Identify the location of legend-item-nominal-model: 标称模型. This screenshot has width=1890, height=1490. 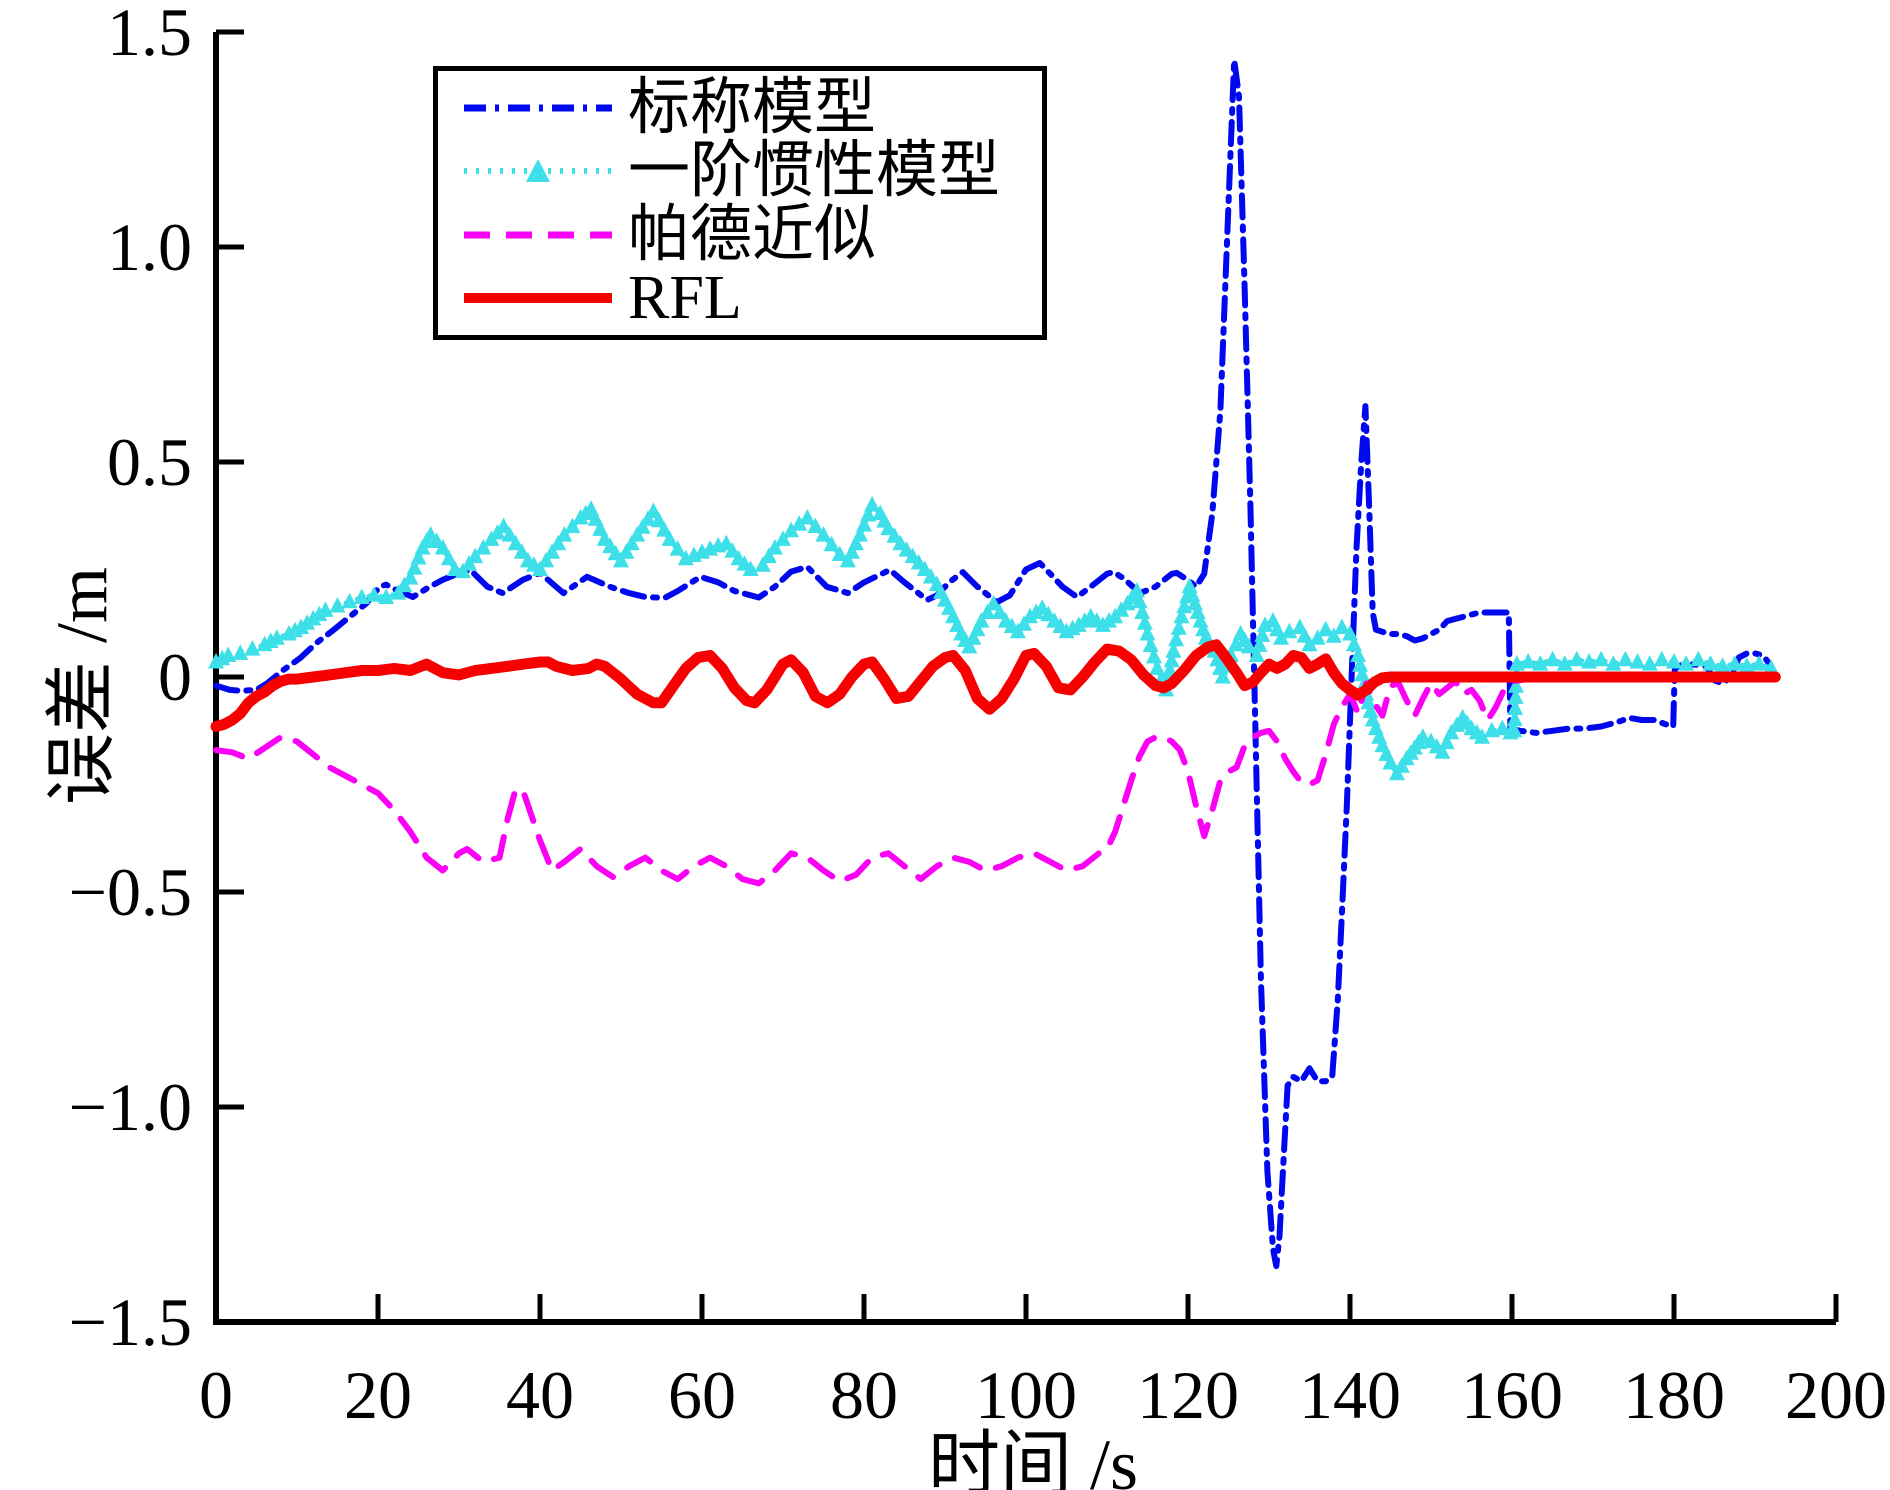
(752, 108).